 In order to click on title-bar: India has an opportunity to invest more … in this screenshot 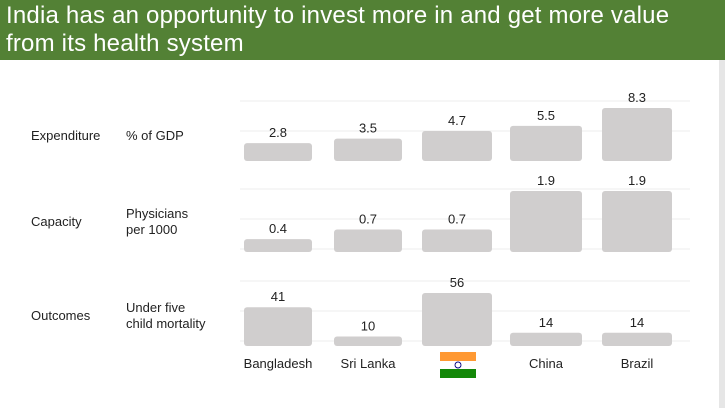, I will do `click(362, 30)`.